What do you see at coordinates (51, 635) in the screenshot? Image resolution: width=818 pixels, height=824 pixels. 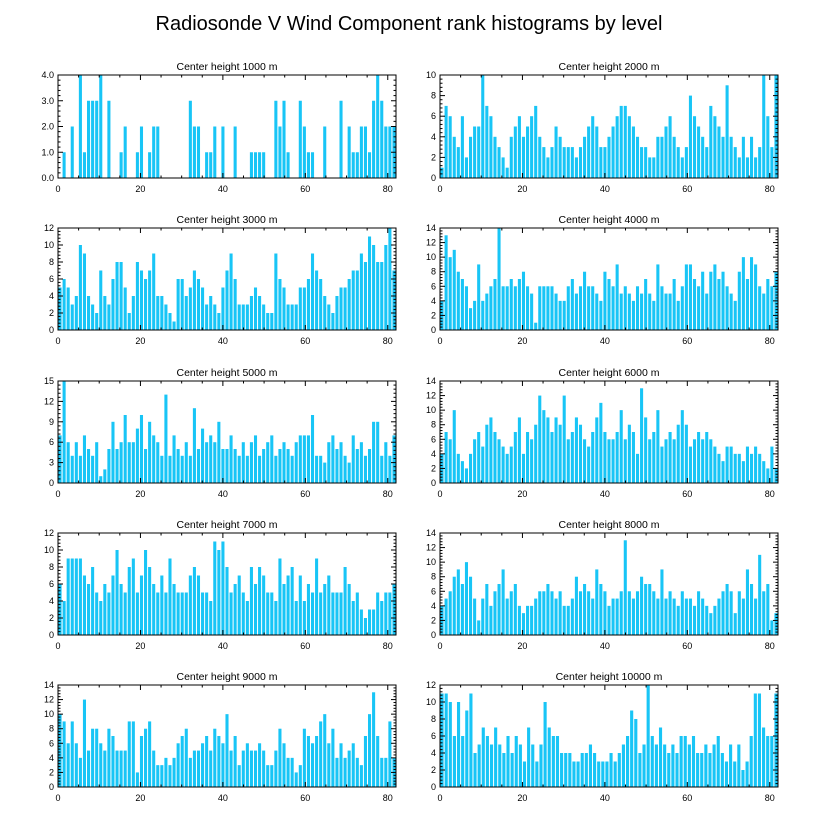 I see `y-tick-label: 0` at bounding box center [51, 635].